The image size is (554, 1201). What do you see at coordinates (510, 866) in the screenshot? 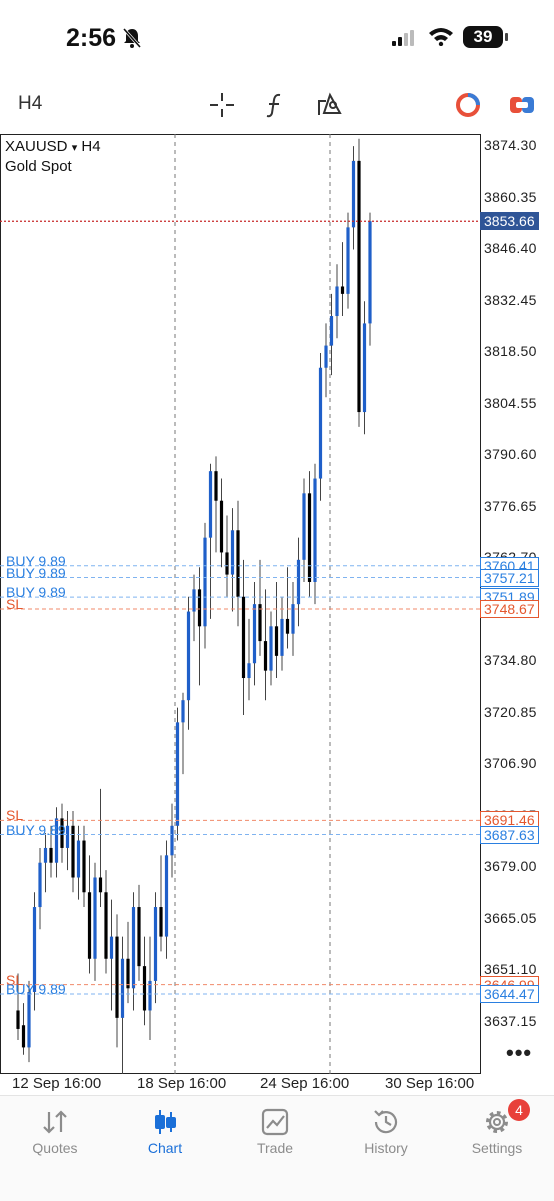
I see `price-axis-label: 3679.00` at bounding box center [510, 866].